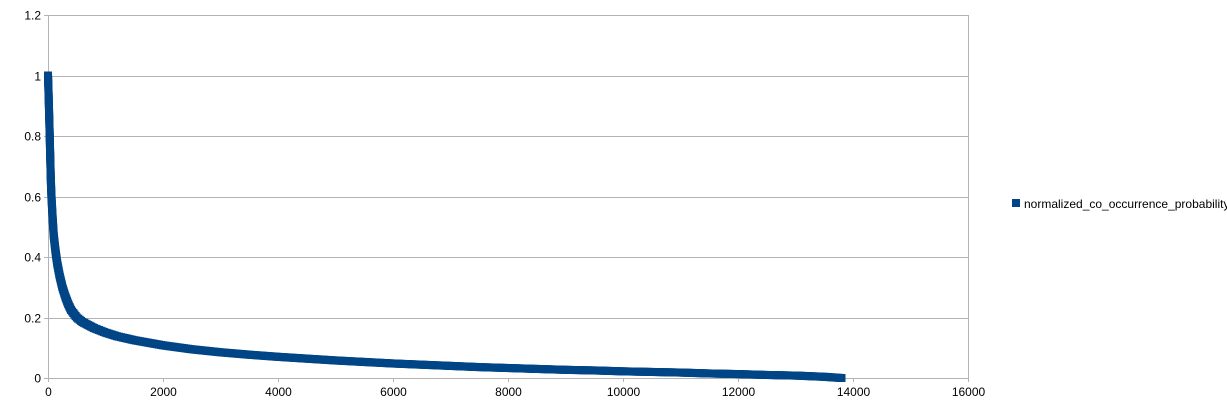  I want to click on x-tick-label: 16000, so click(969, 392).